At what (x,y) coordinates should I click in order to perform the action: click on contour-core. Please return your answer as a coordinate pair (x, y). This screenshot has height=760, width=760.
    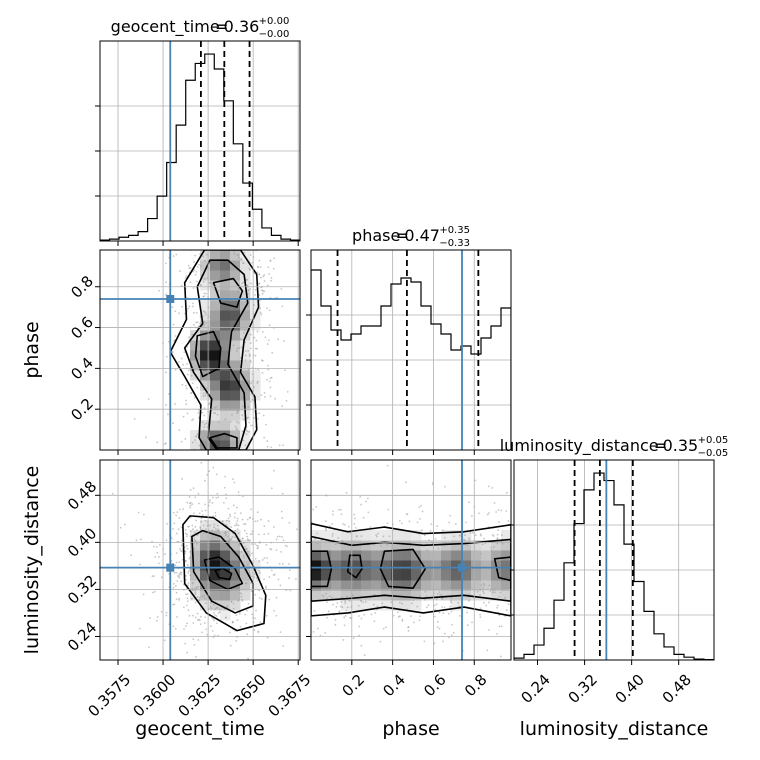
    Looking at the image, I should click on (223, 574).